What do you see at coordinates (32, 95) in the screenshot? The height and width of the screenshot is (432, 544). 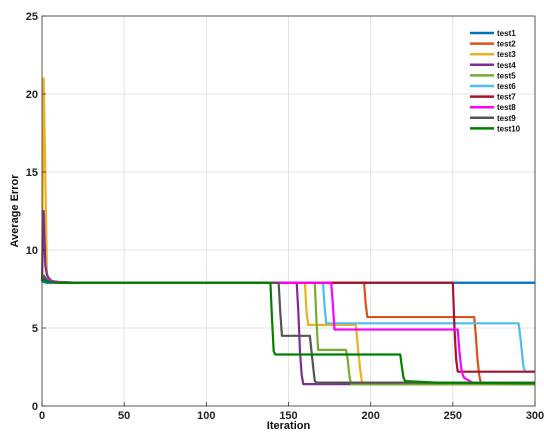 I see `y-tick-label: 20` at bounding box center [32, 95].